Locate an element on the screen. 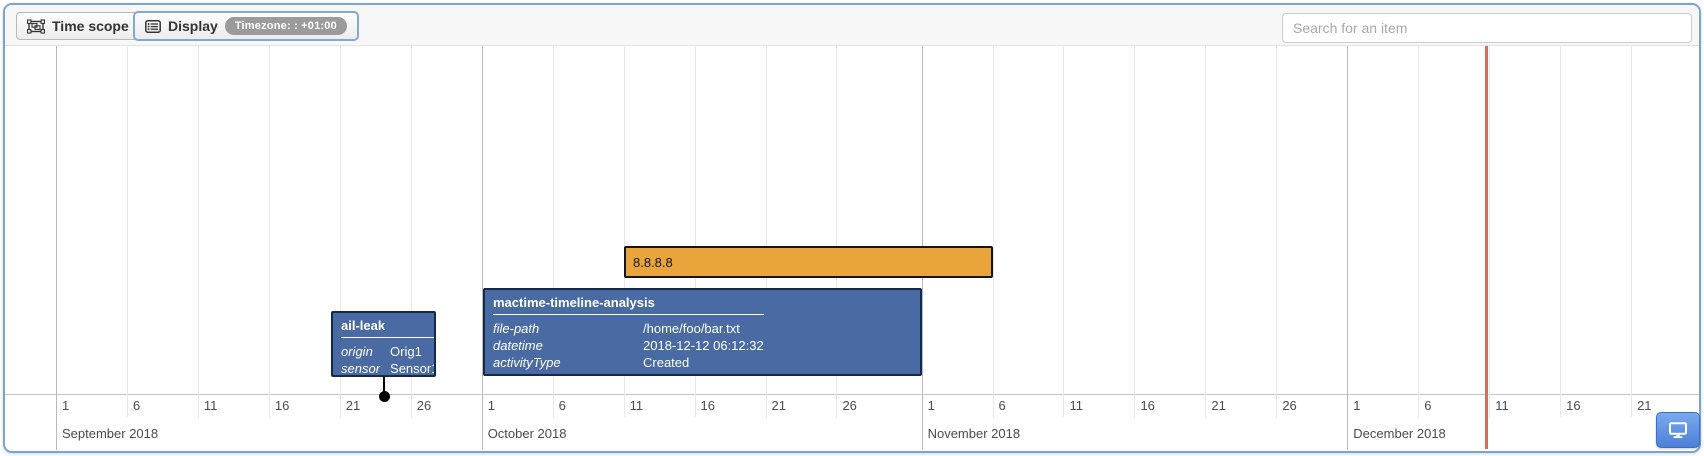 This screenshot has width=1704, height=456. axis-month-label: December 2018 is located at coordinates (1399, 433).